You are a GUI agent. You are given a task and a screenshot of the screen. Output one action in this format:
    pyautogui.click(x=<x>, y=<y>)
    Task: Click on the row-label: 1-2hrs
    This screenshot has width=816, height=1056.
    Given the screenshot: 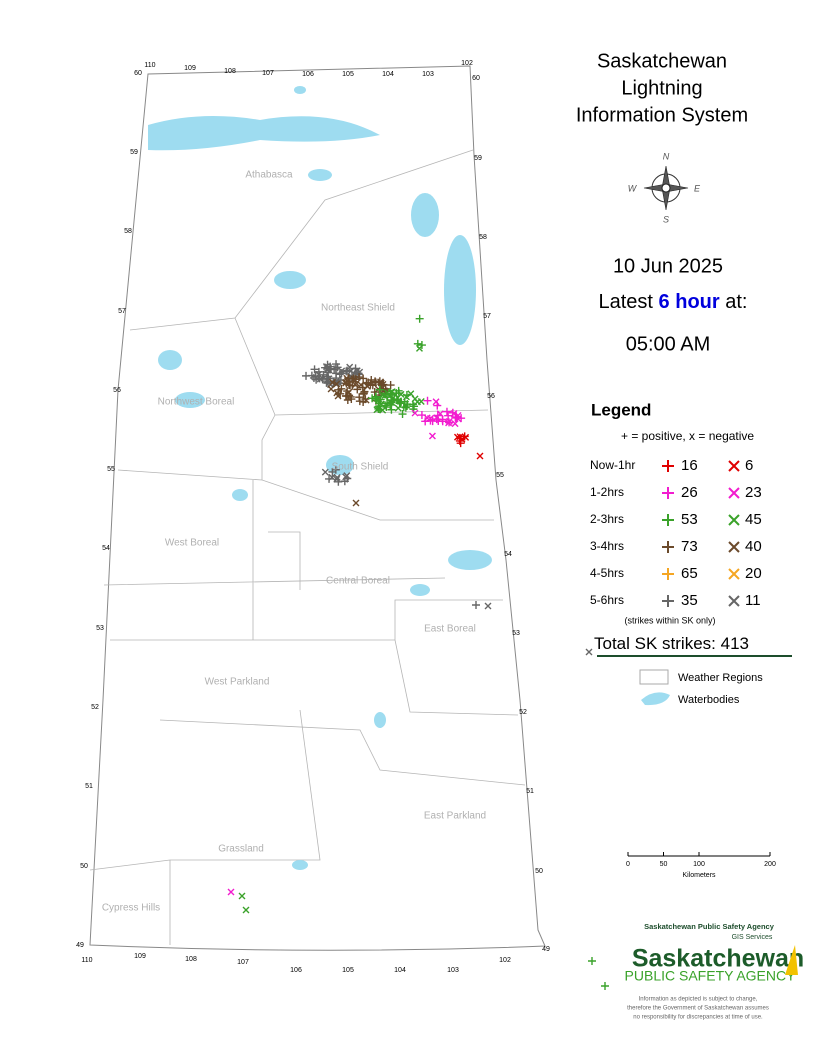 What is the action you would take?
    pyautogui.click(x=607, y=492)
    